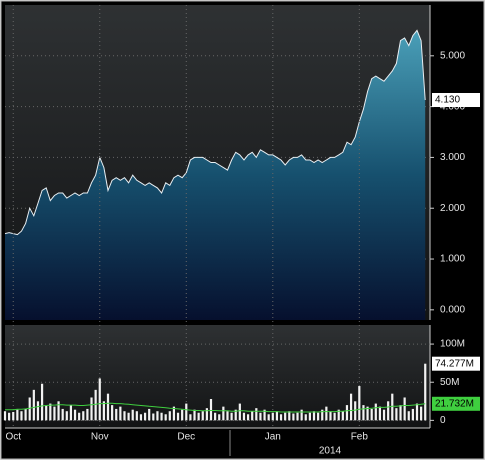 The width and height of the screenshot is (485, 460). Describe the element at coordinates (273, 437) in the screenshot. I see `x-tick-label: Jan` at that location.